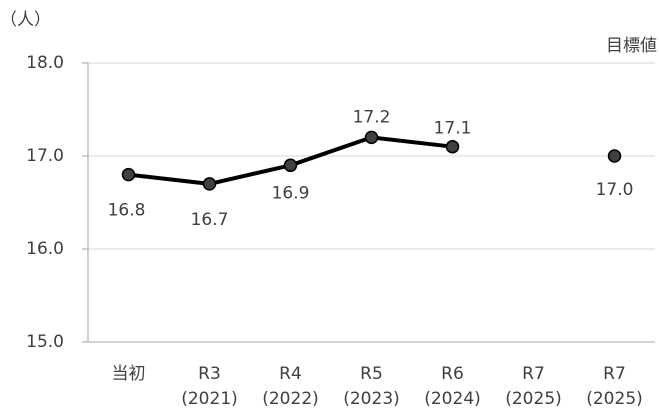  What do you see at coordinates (45, 249) in the screenshot?
I see `y-tick-label: 16.0` at bounding box center [45, 249].